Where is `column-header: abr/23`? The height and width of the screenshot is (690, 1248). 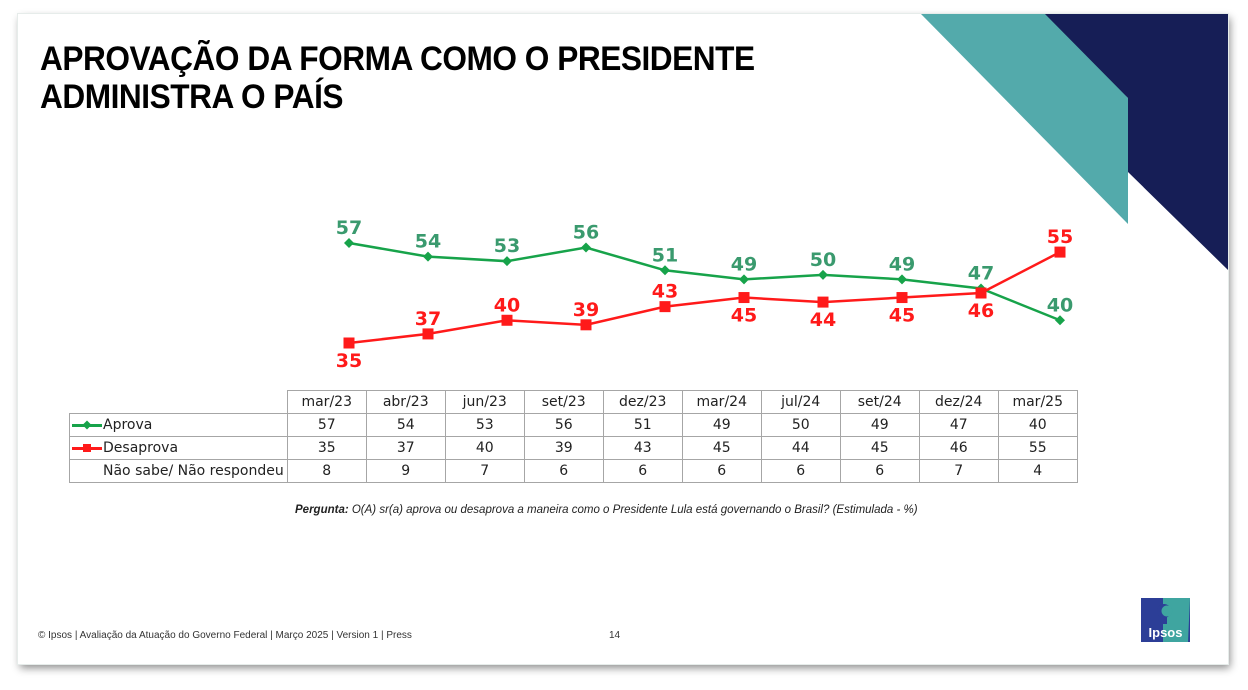 column-header: abr/23 is located at coordinates (405, 402).